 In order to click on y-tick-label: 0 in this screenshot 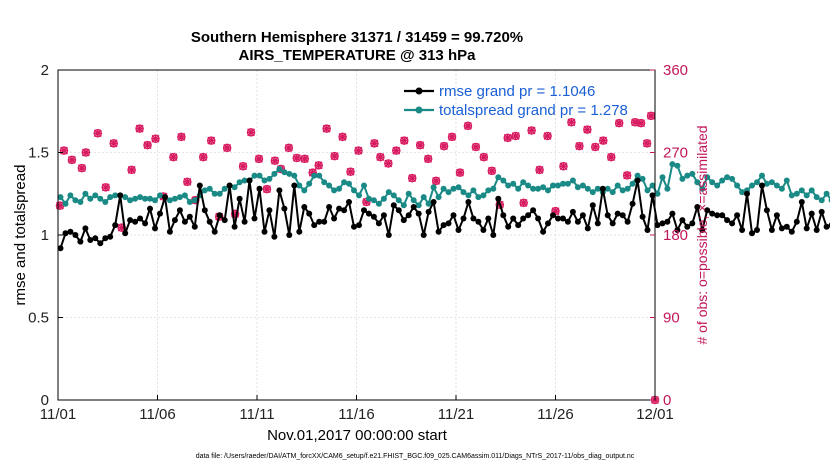, I will do `click(45, 400)`.